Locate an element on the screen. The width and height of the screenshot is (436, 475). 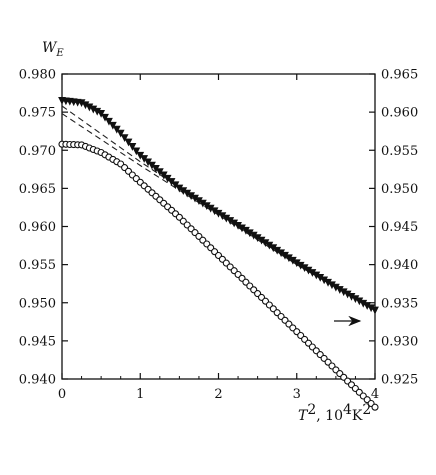
y-right-tick-label: 0.925 is located at coordinates (399, 380).